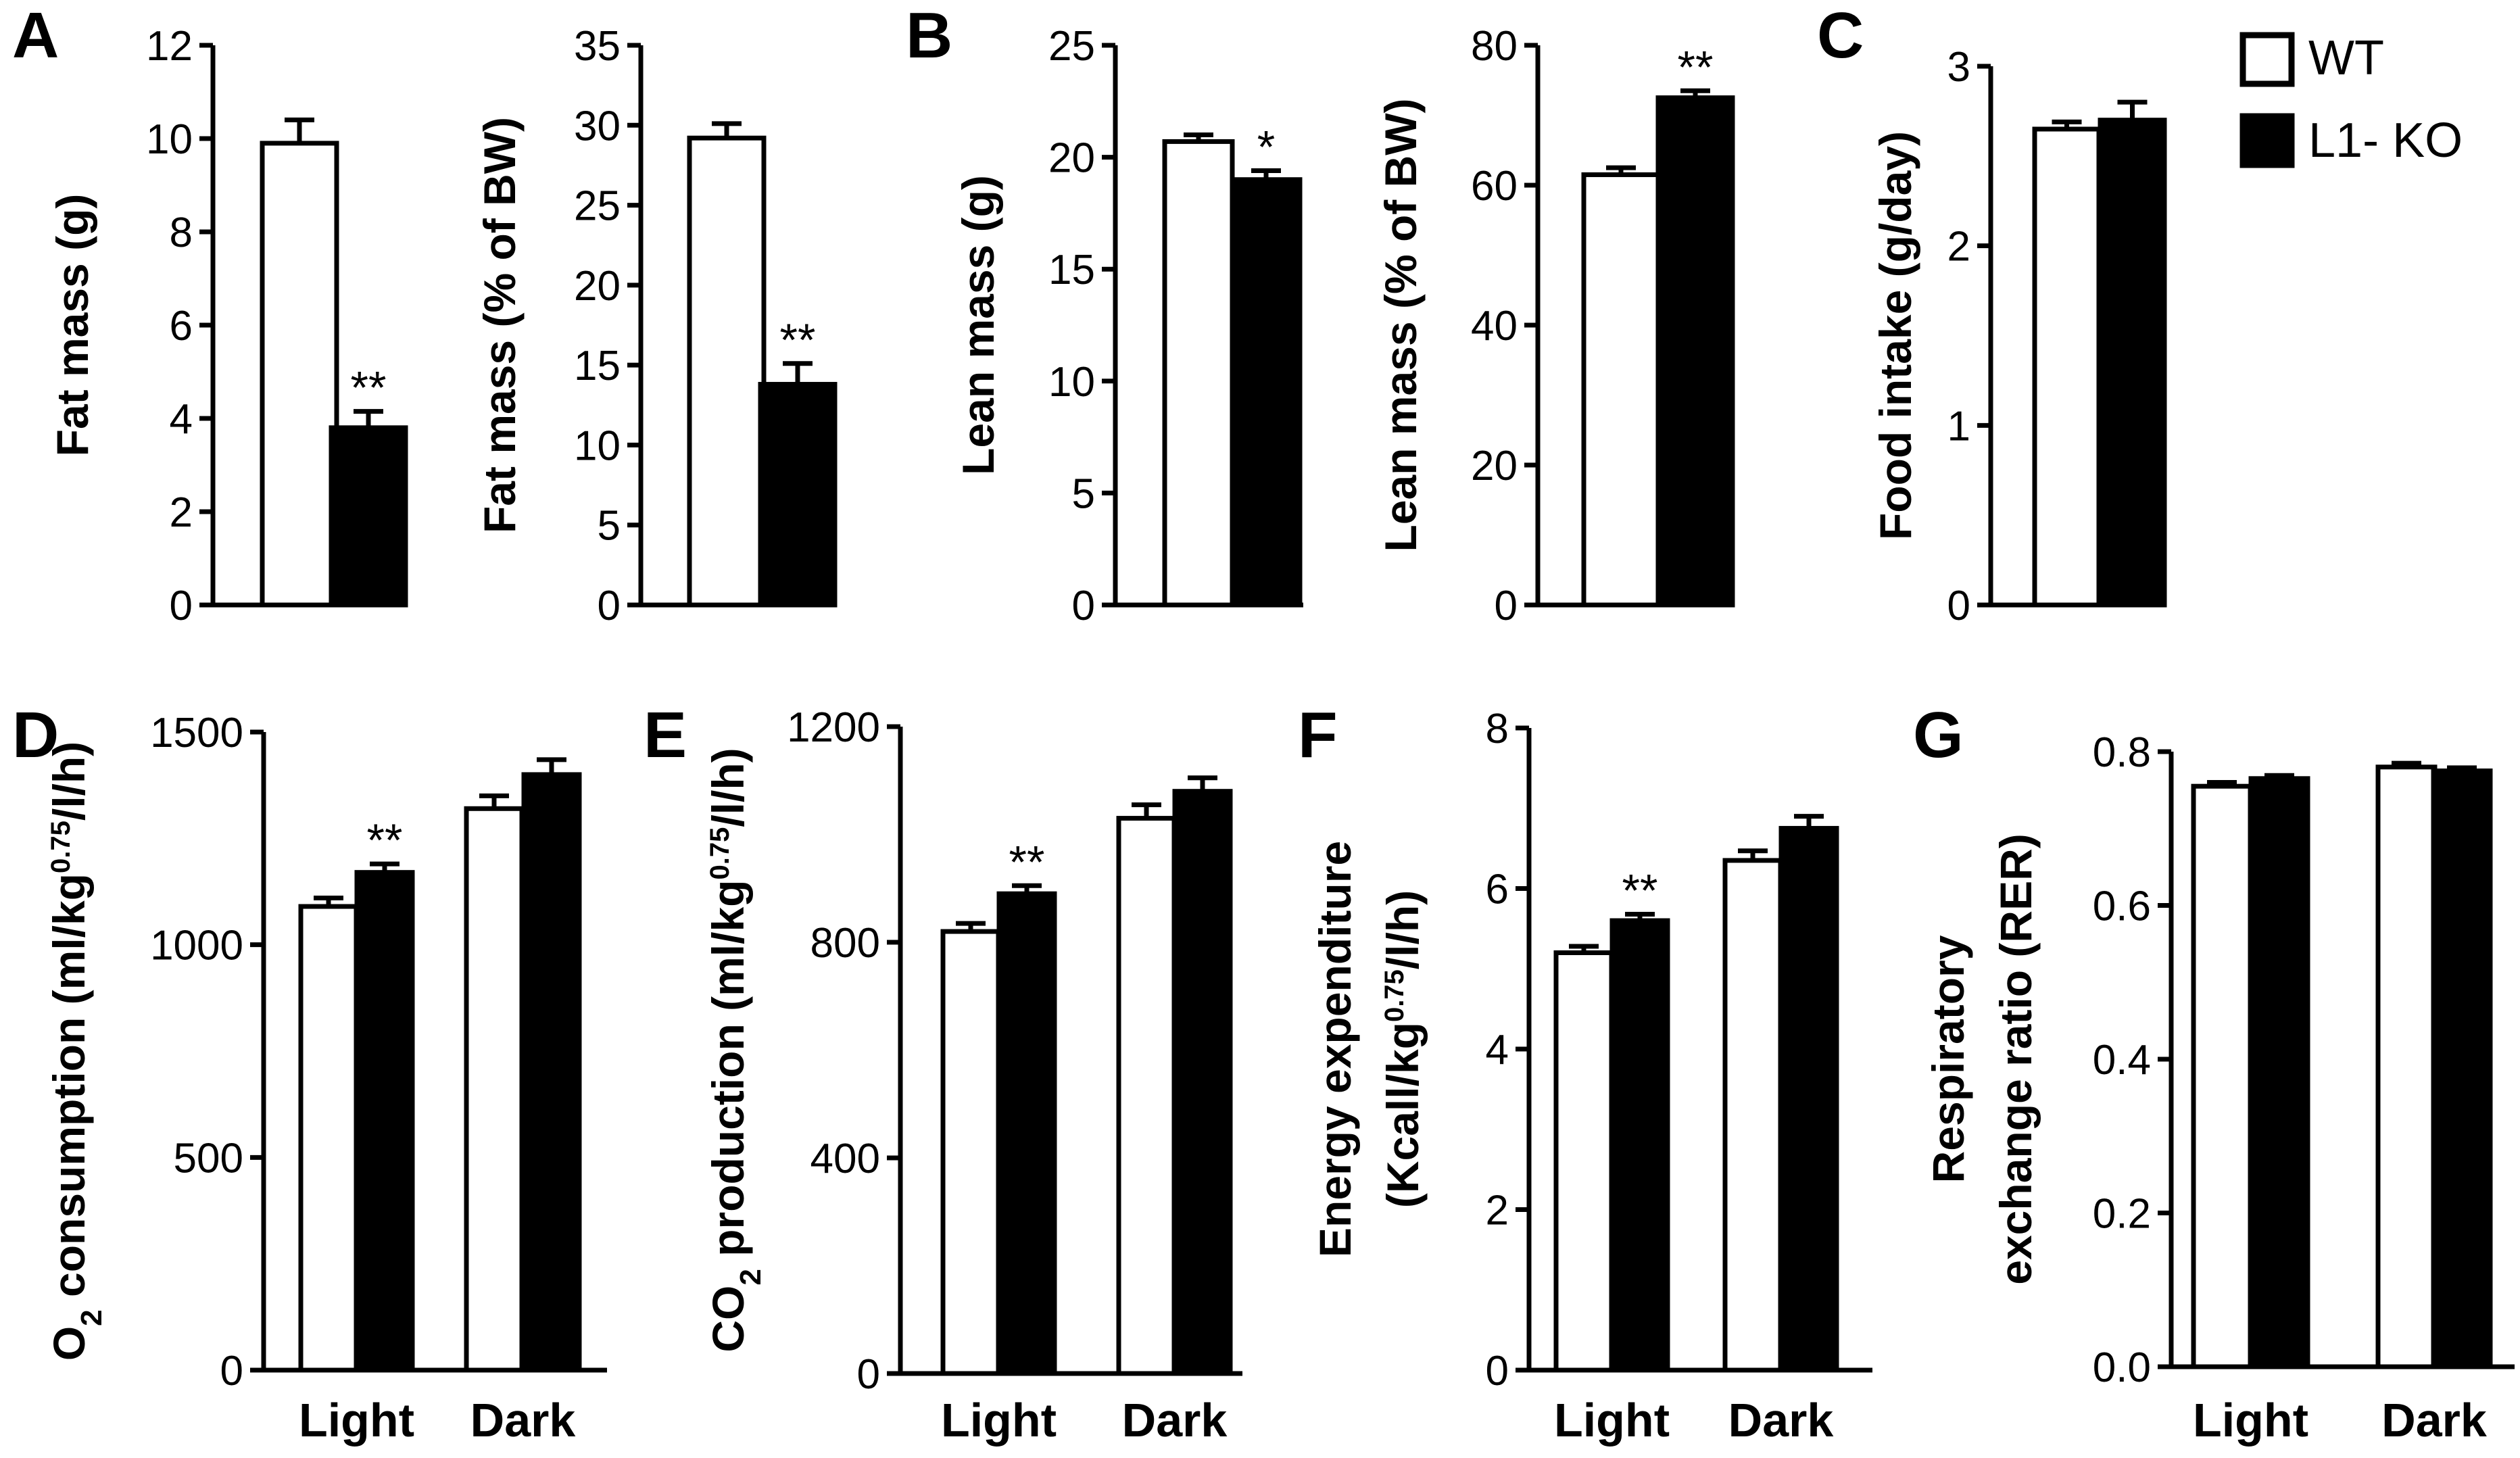  I want to click on y-axis-title: Food intake (g/day), so click(1895, 335).